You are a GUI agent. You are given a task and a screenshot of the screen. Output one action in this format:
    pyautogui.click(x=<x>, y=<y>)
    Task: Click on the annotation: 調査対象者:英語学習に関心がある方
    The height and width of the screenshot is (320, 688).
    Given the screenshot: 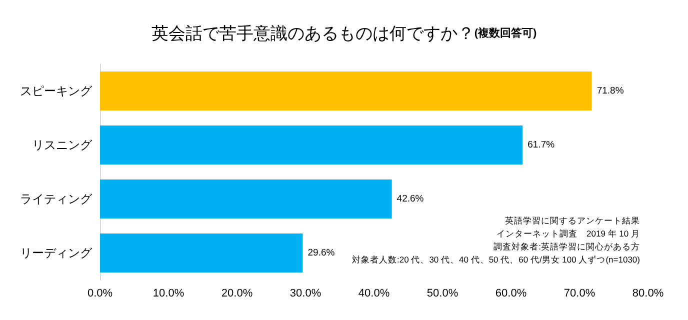 What is the action you would take?
    pyautogui.click(x=567, y=247)
    